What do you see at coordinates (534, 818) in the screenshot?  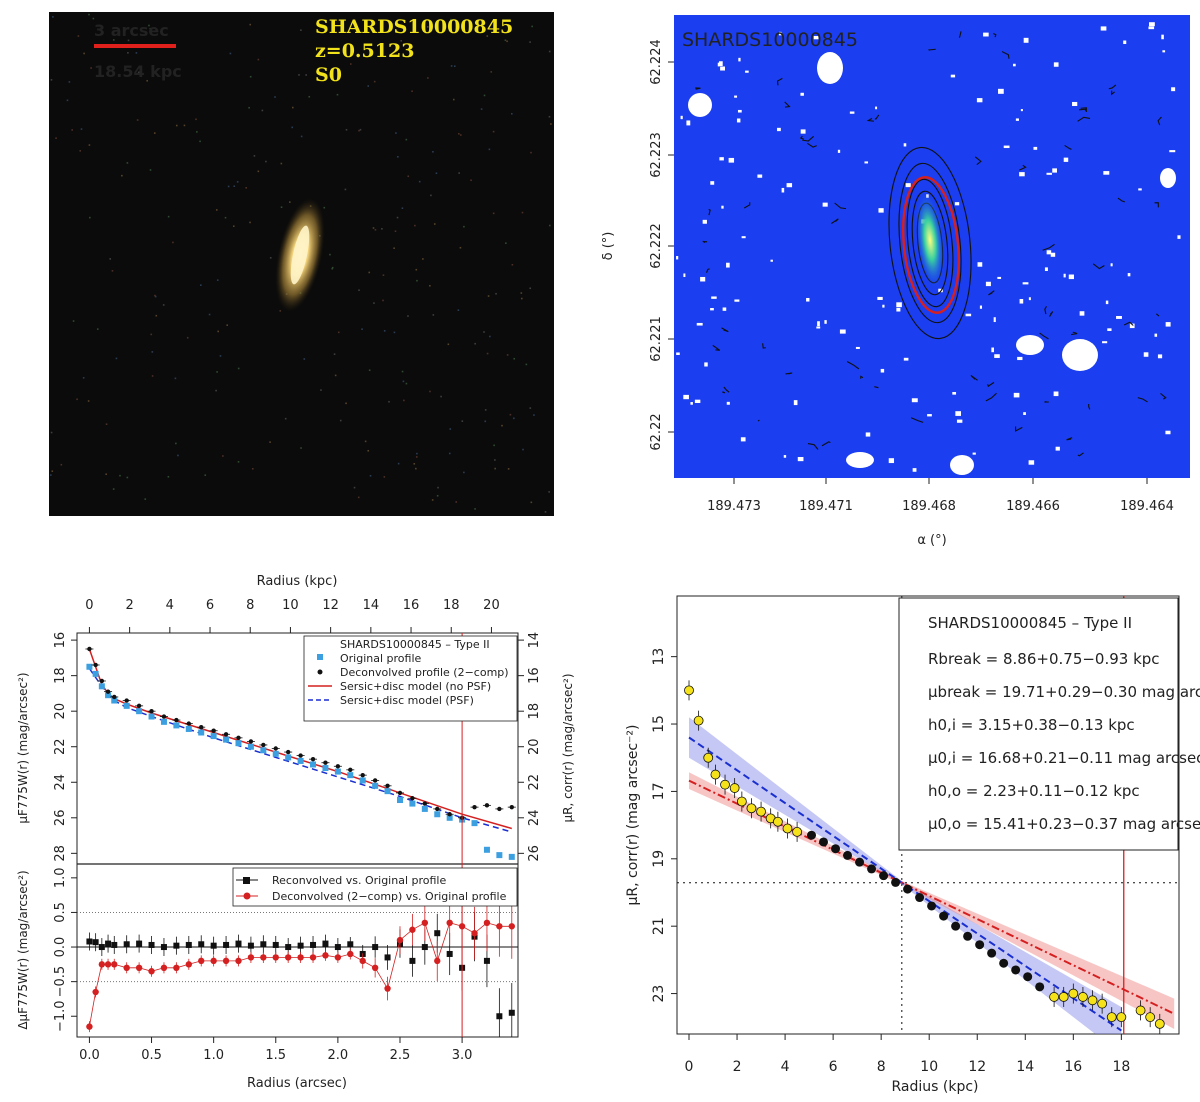 I see `profile-right-tick-label: 24` at bounding box center [534, 818].